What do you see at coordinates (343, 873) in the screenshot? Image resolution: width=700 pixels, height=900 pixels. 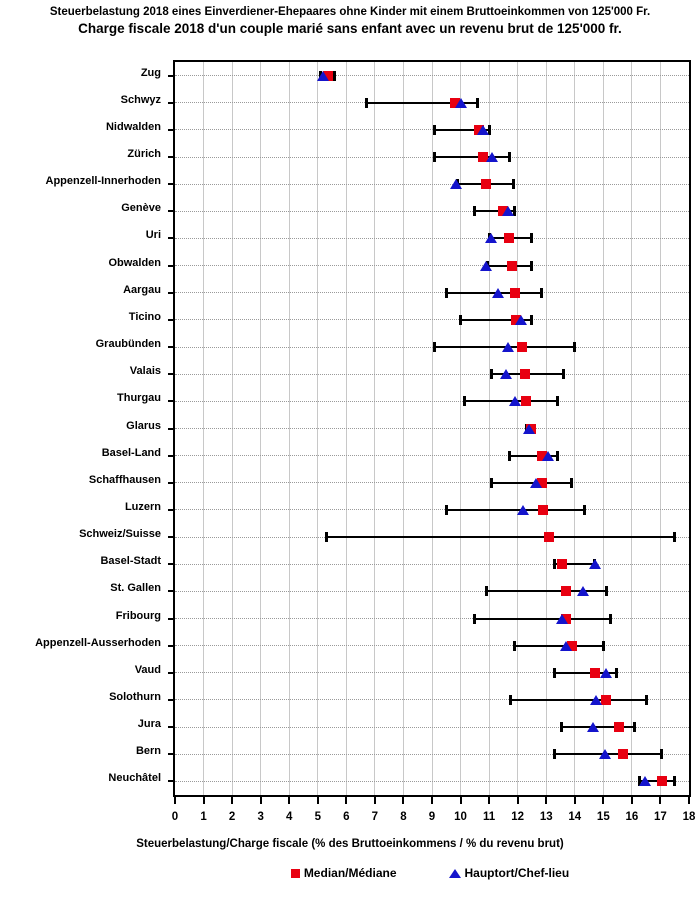 I see `legend-item-median: Median/Médiane` at bounding box center [343, 873].